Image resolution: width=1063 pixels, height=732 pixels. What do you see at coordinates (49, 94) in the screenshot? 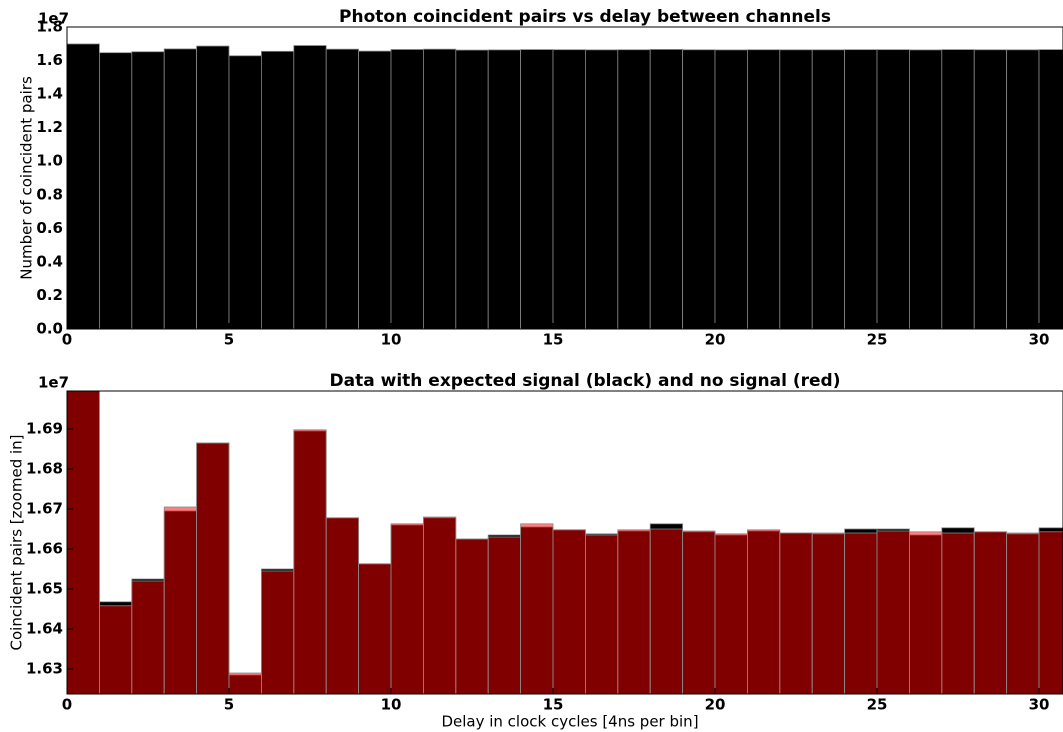
I see `y-tick-label: 1.4` at bounding box center [49, 94].